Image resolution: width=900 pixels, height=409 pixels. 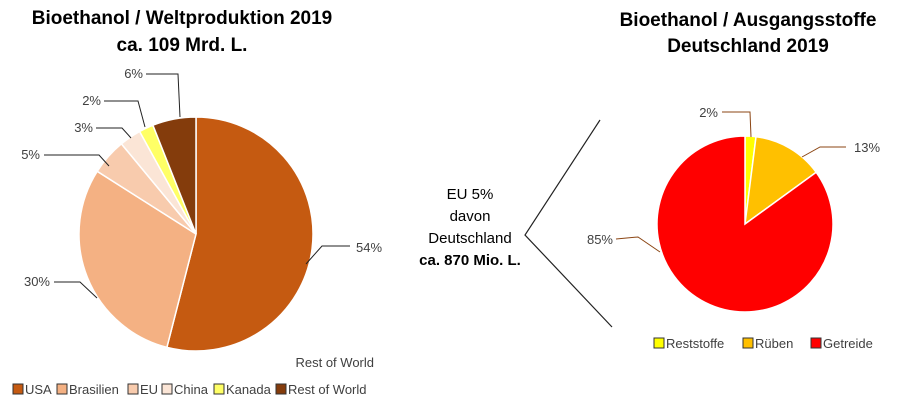 I want to click on left-slice-brasilien, so click(x=137, y=259).